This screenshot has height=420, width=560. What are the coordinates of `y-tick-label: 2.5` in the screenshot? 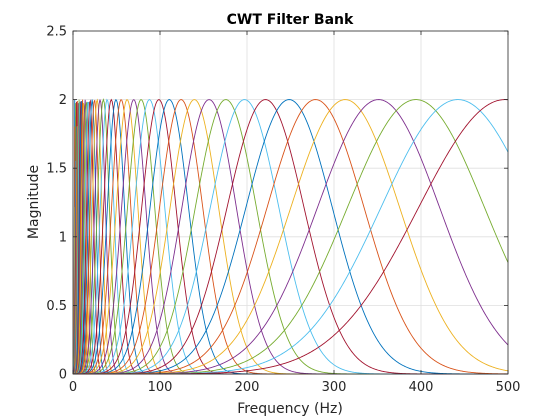 It's located at (56, 32).